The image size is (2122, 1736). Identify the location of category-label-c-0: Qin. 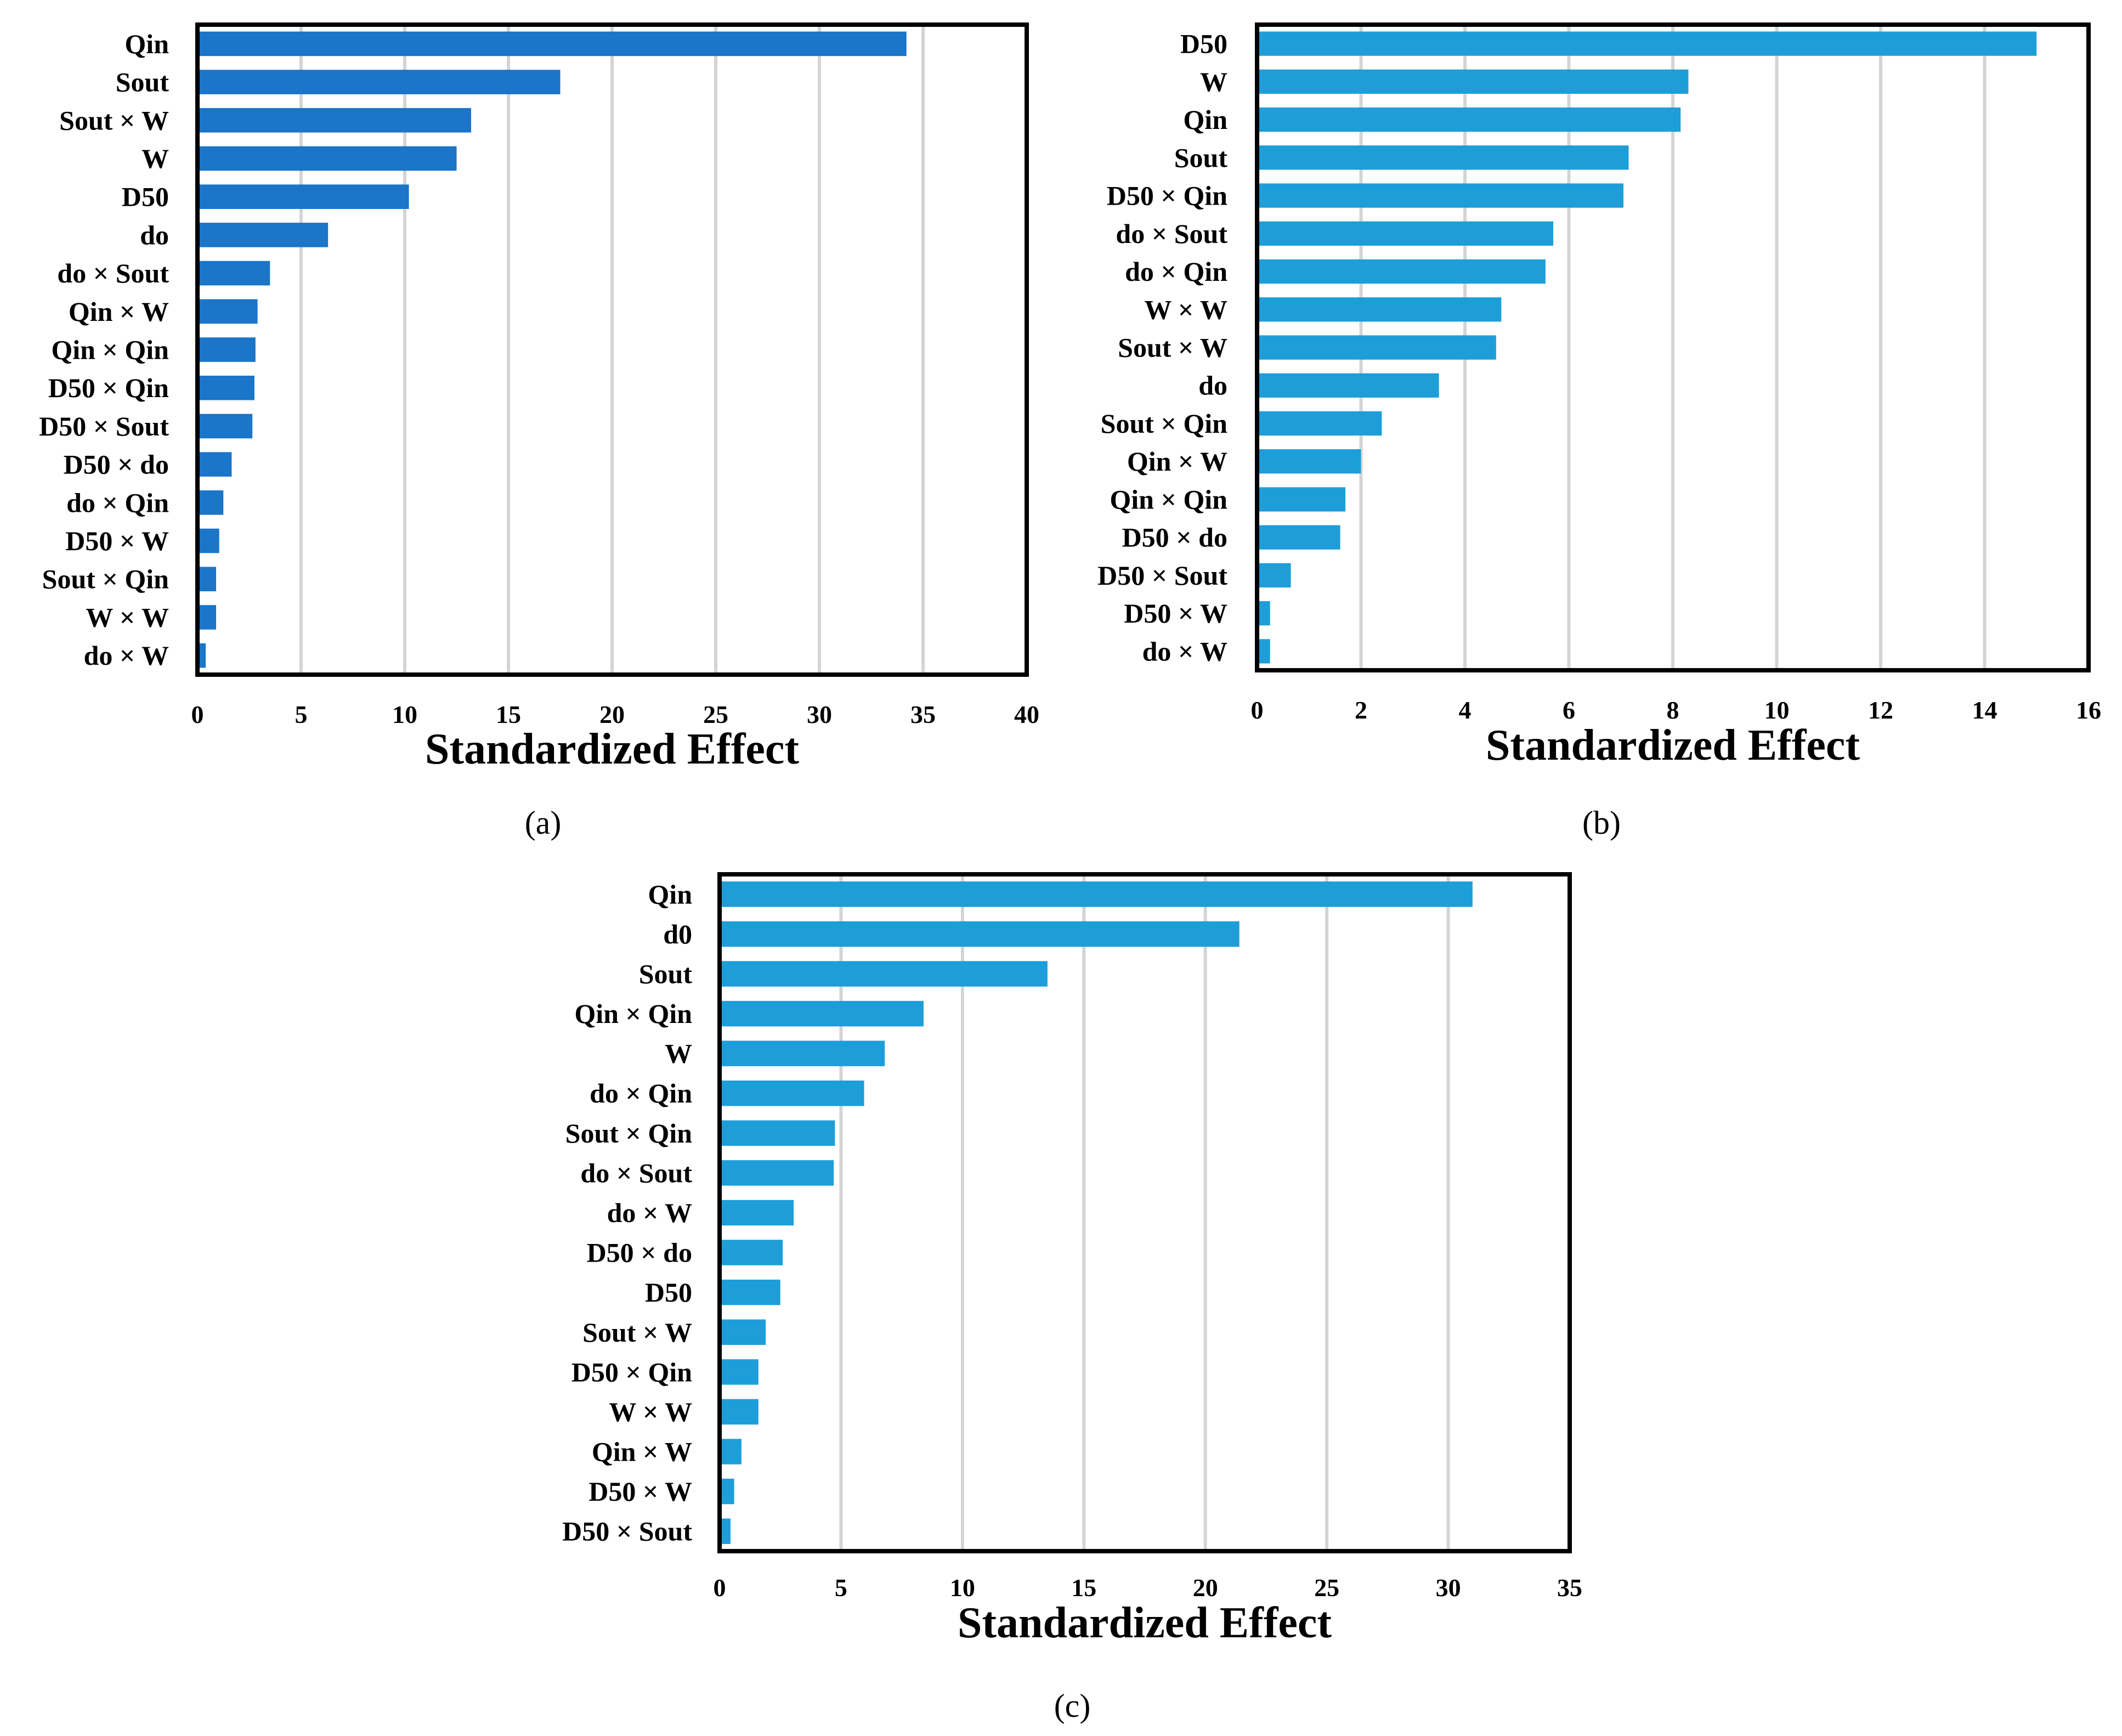
(670, 894).